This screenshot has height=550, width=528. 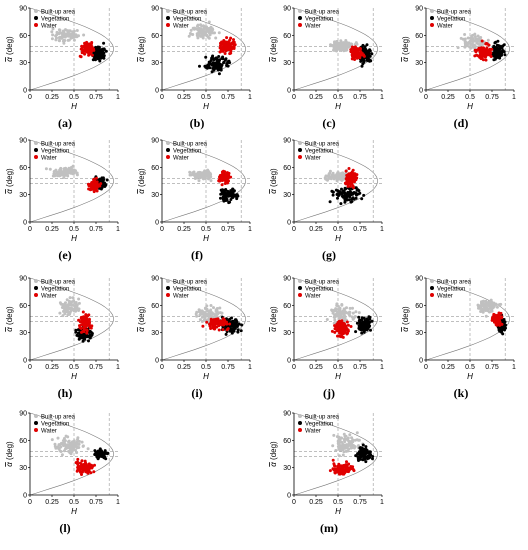 I want to click on y-tick-label: 90, so click(x=23, y=141).